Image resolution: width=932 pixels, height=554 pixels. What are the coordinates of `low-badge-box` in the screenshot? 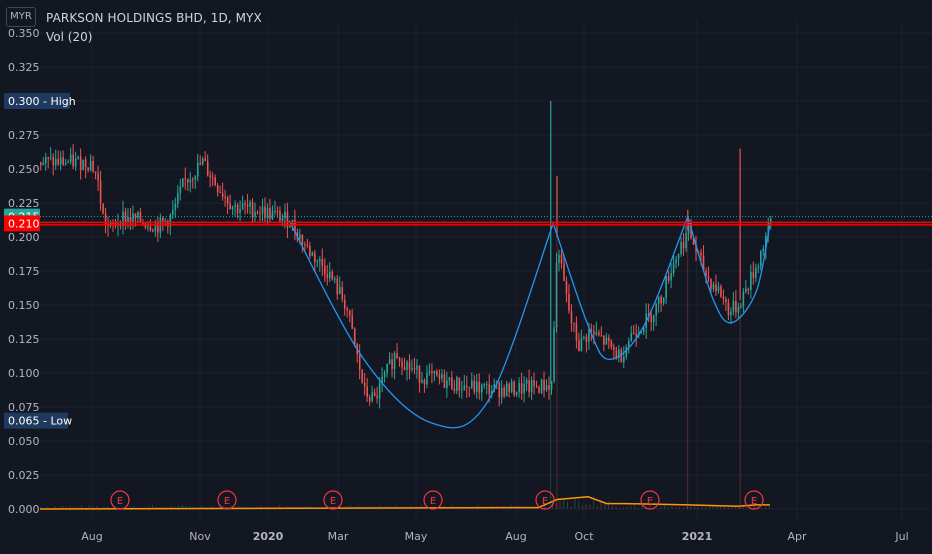 It's located at (36, 420).